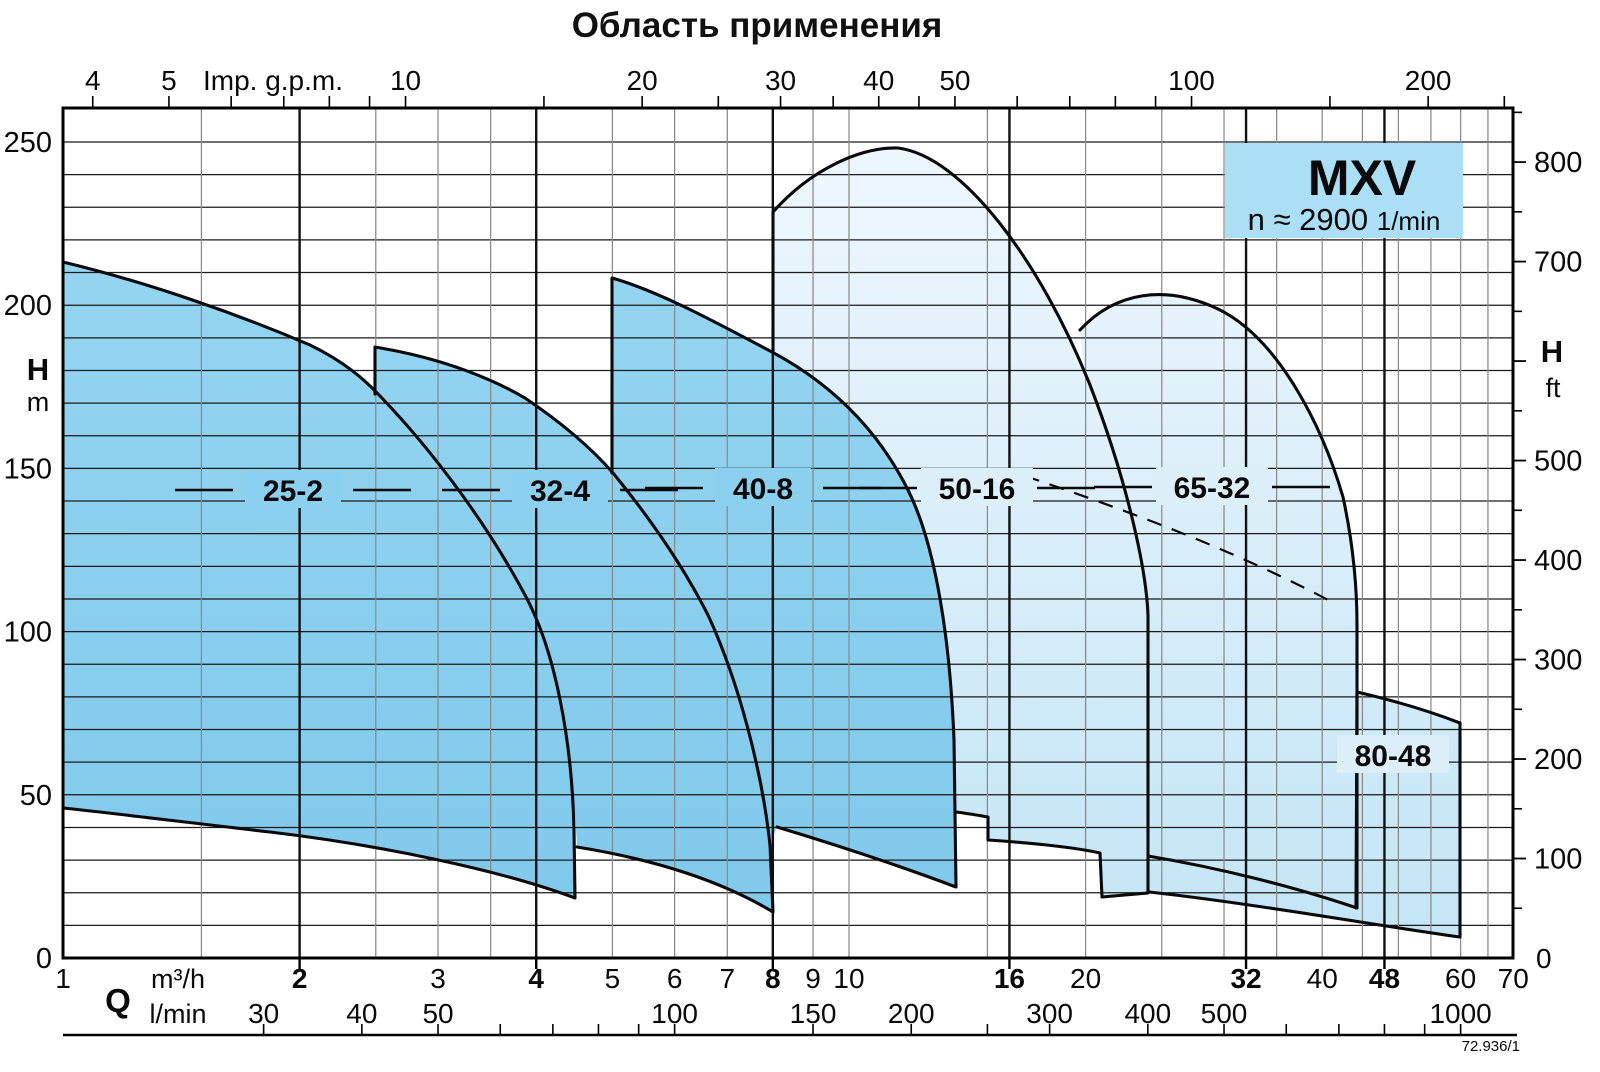  I want to click on m3h-label: 8, so click(773, 978).